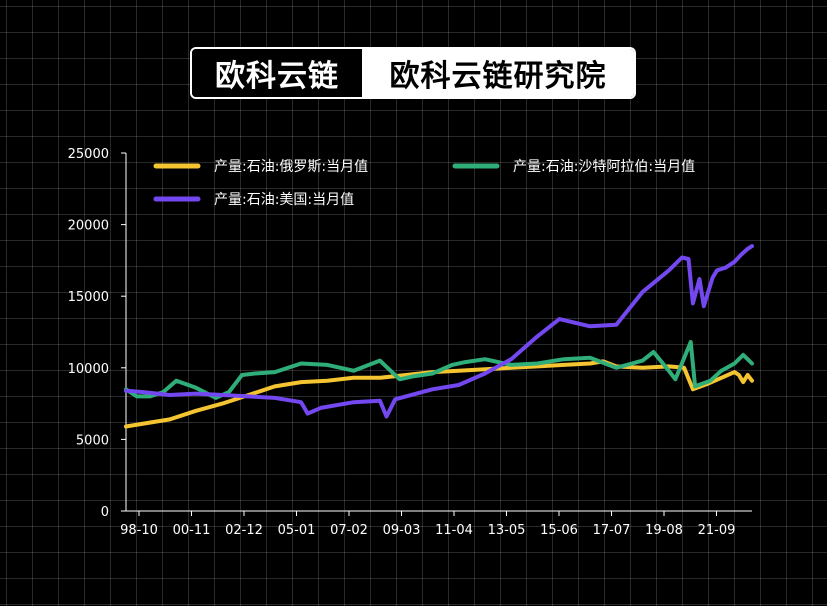  I want to click on y-tick-label: 0, so click(105, 512).